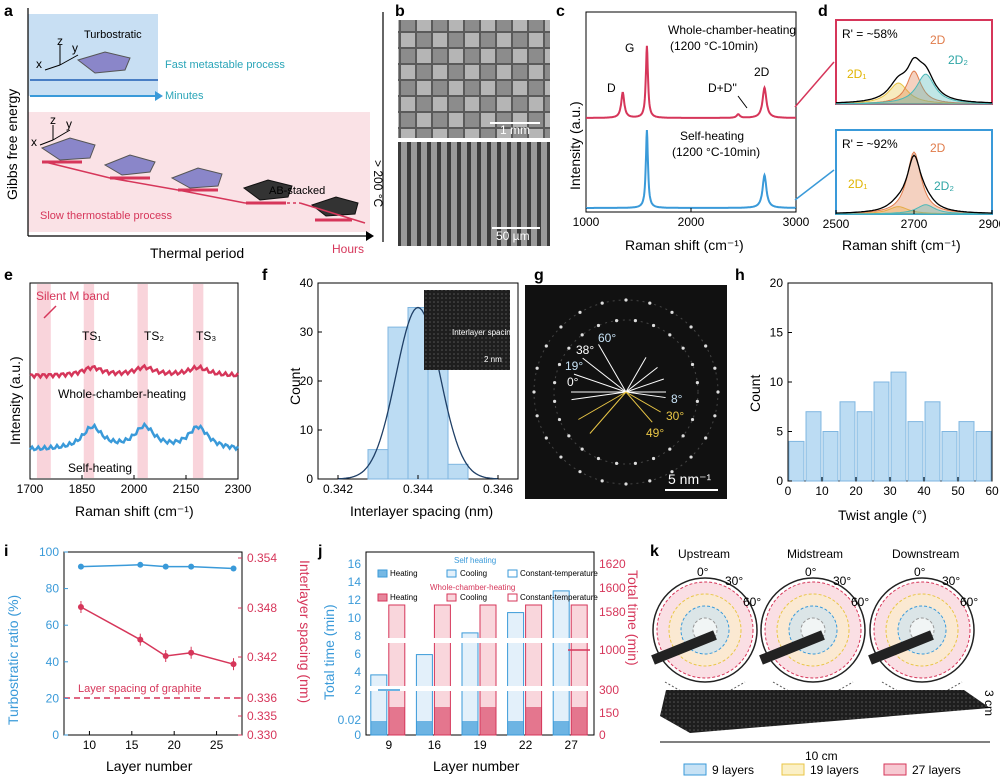 The height and width of the screenshot is (777, 1000). I want to click on j-y2tick-label: 150, so click(609, 713).